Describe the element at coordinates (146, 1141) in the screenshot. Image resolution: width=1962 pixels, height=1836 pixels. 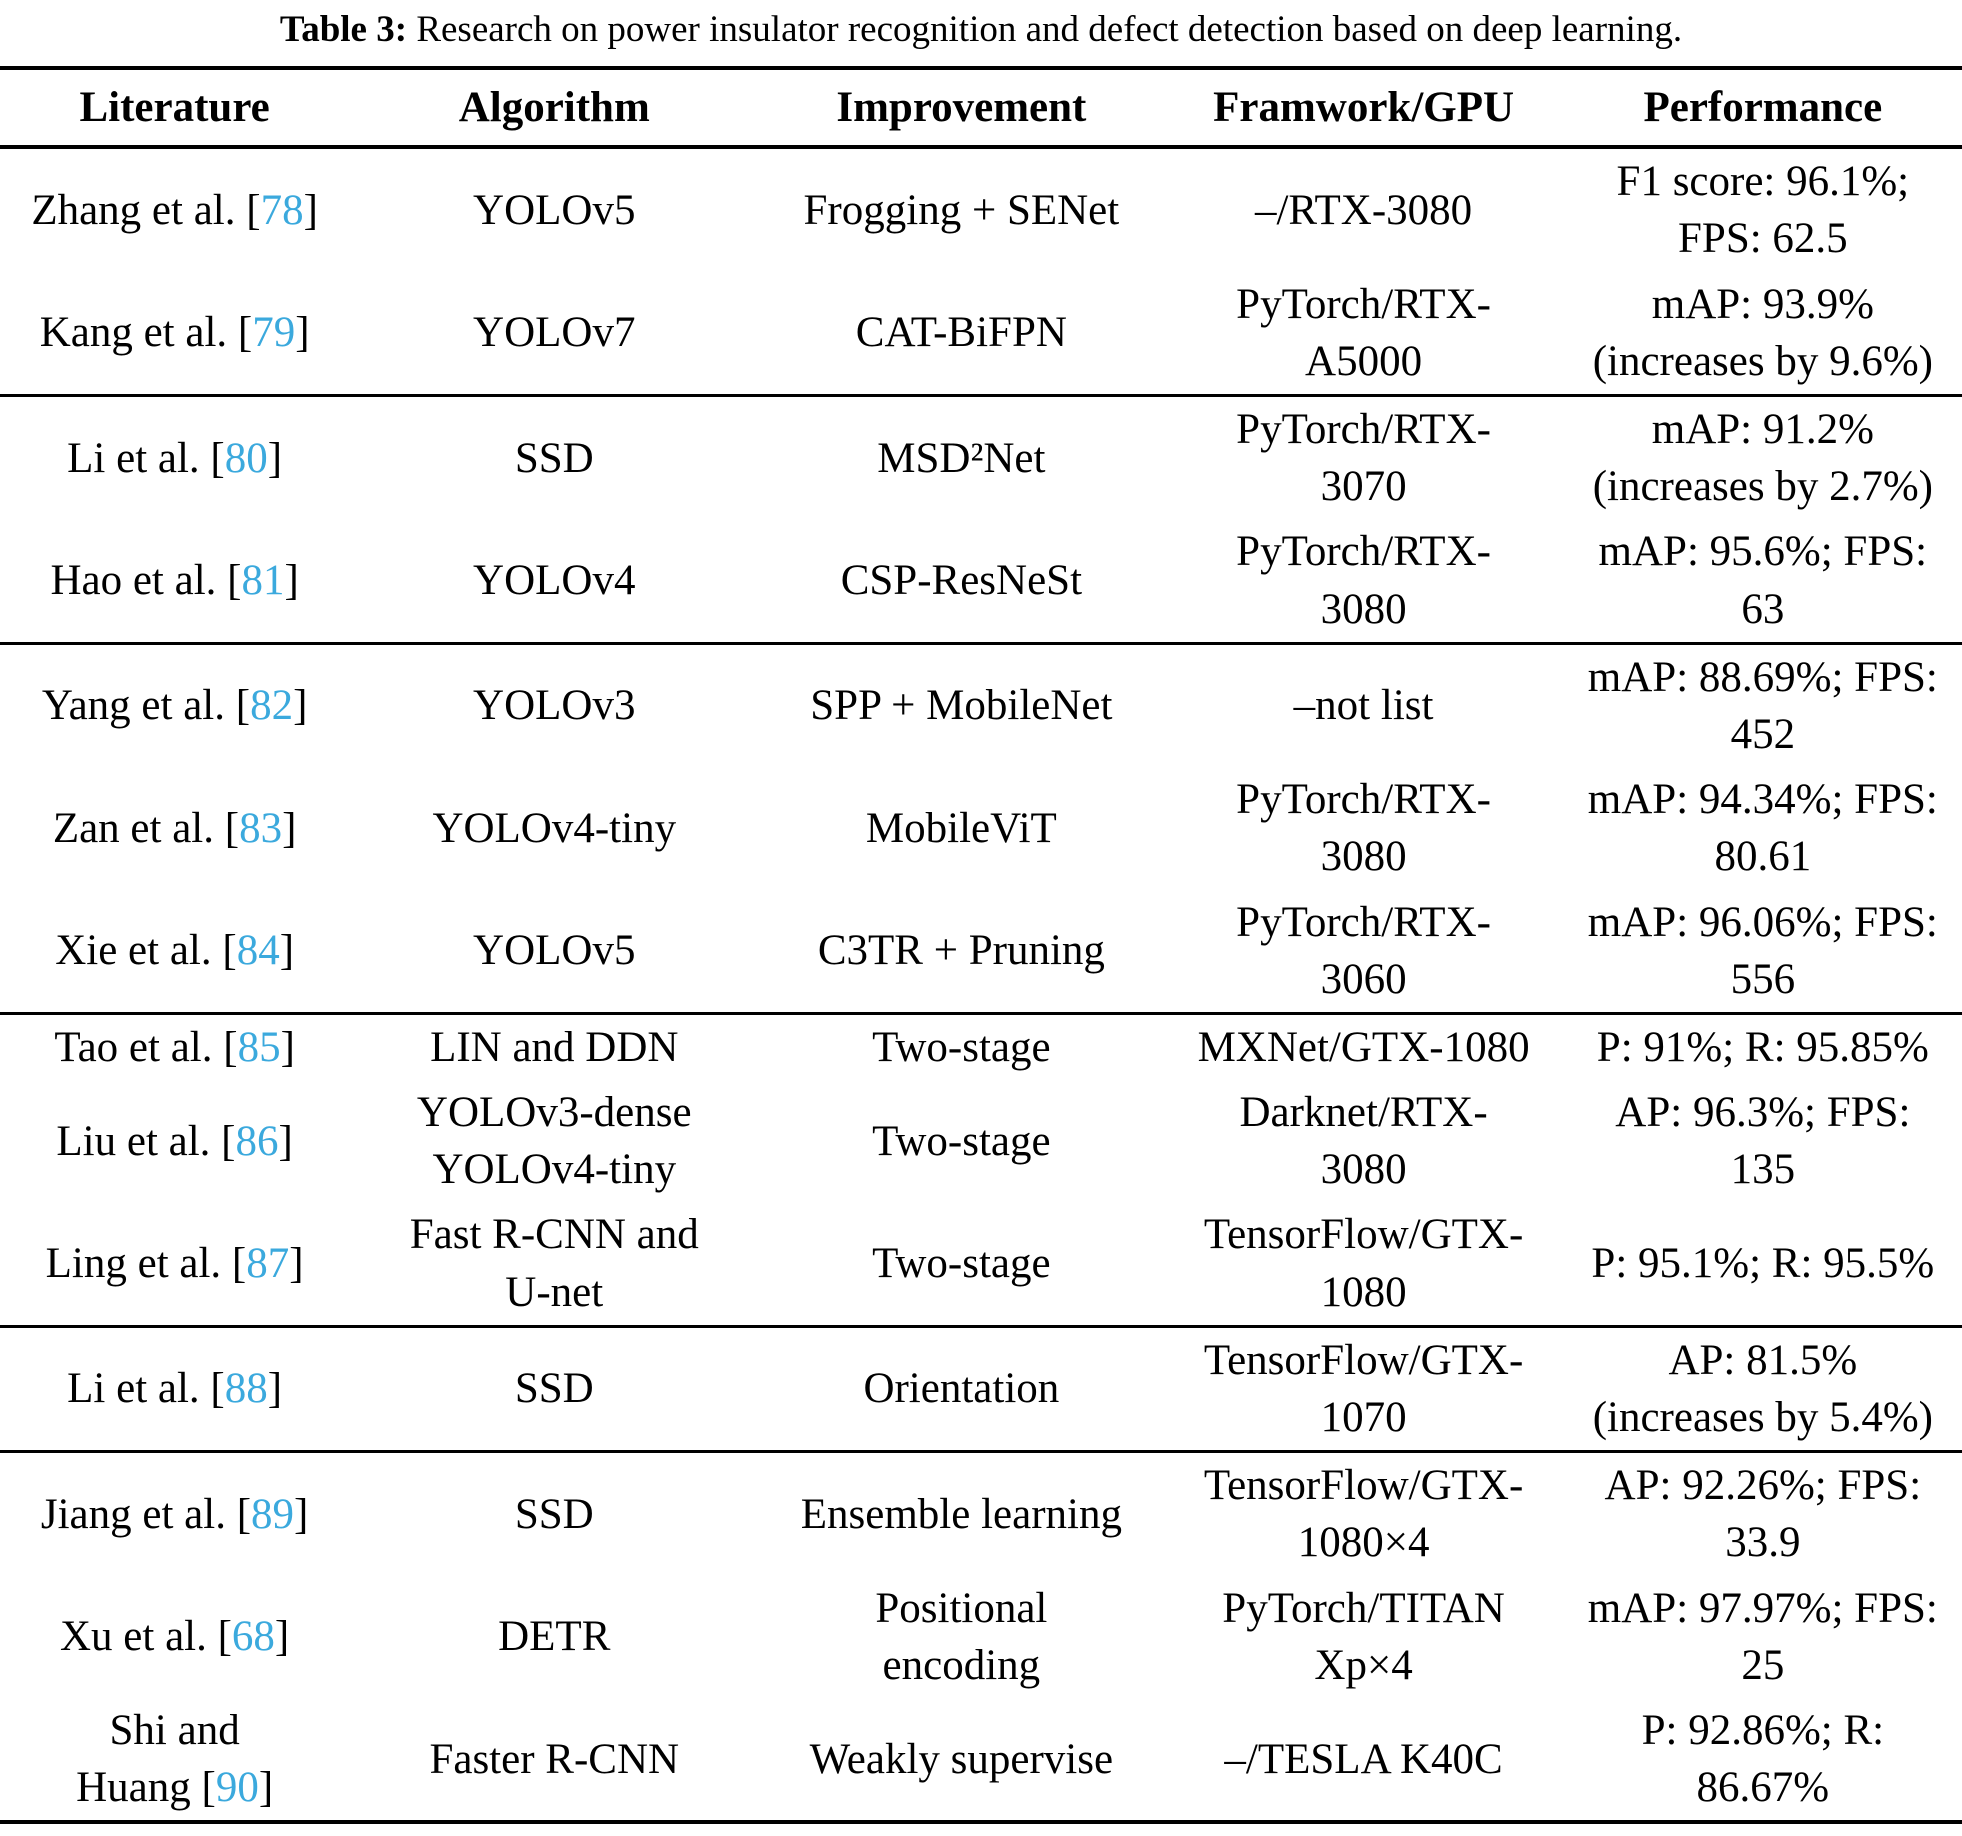
I see `author-text: Liu et al. [` at that location.